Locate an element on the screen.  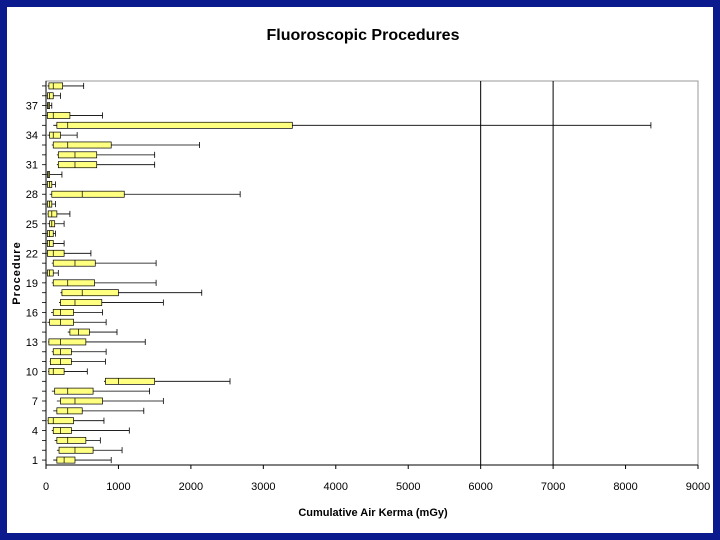
y-tick-label: 31 is located at coordinates (32, 166).